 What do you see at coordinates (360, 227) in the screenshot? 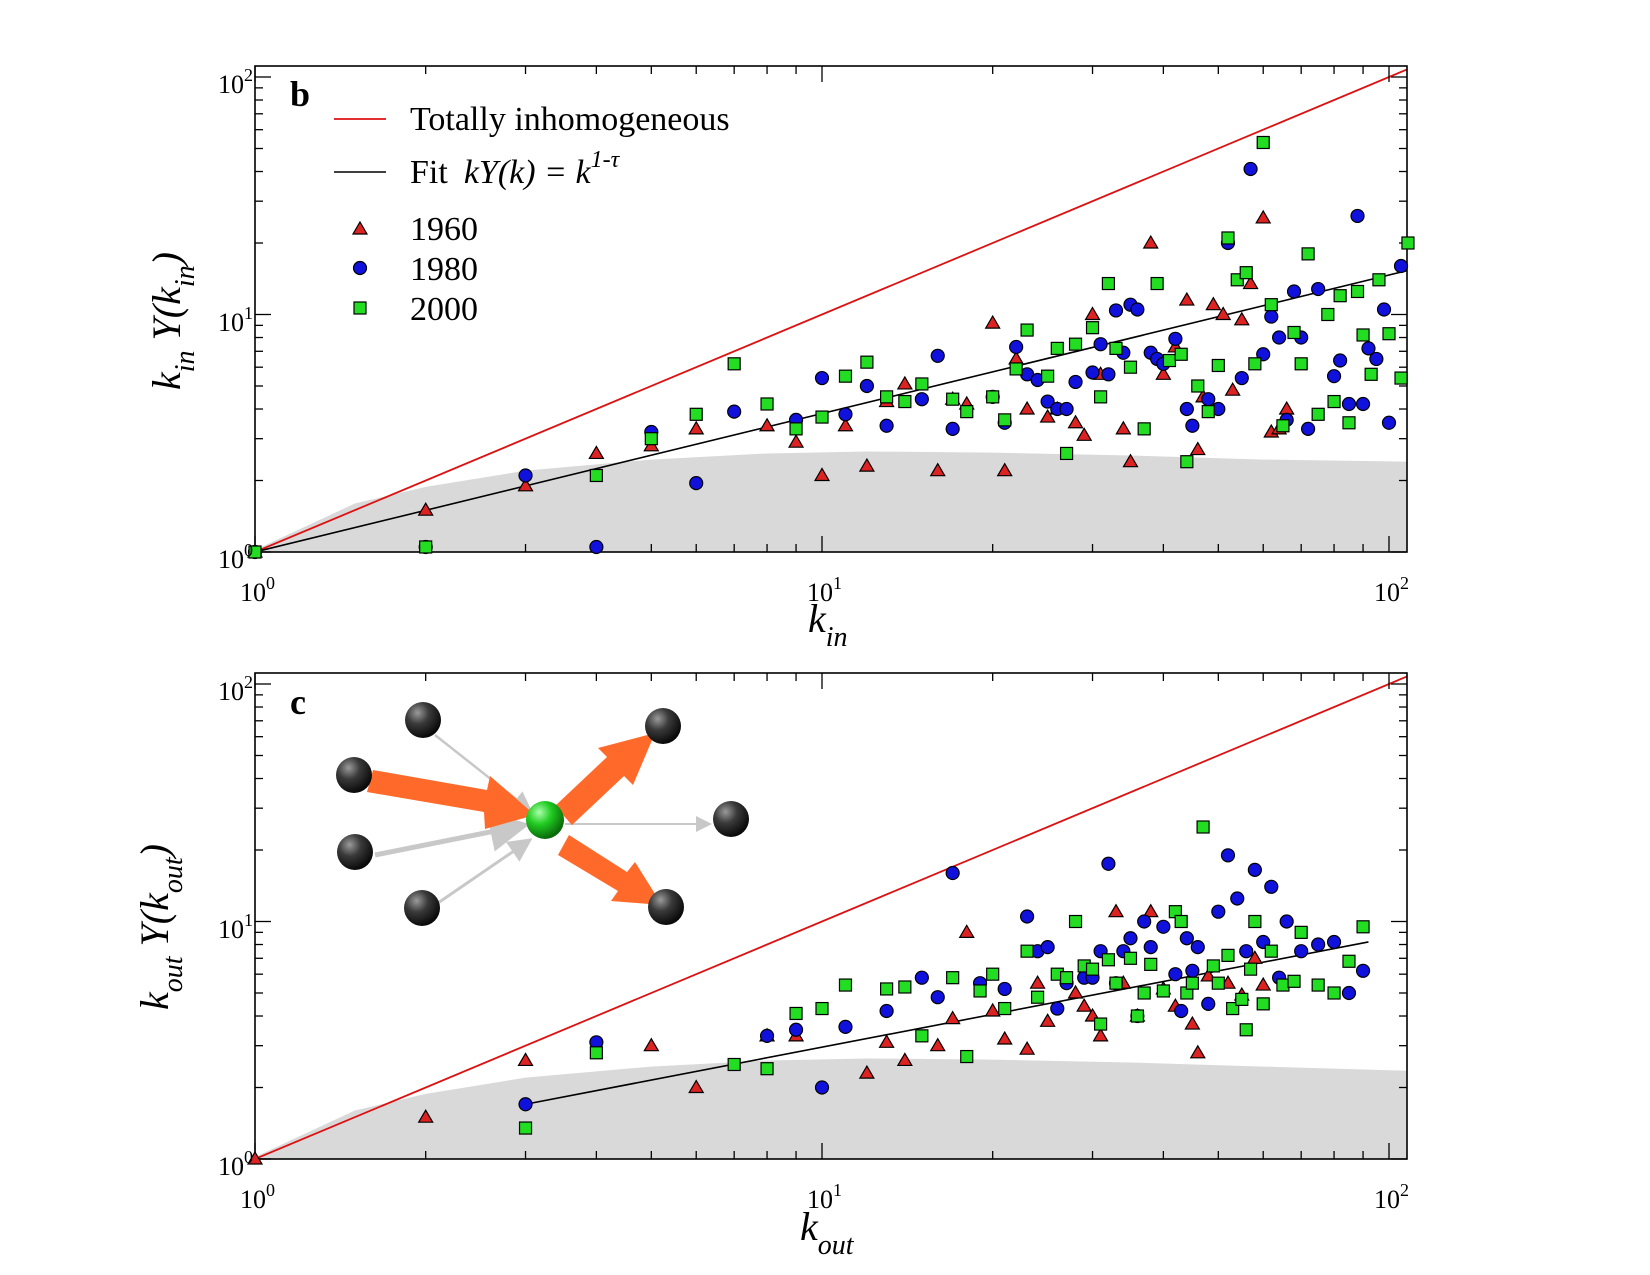
I see `legend-marker` at bounding box center [360, 227].